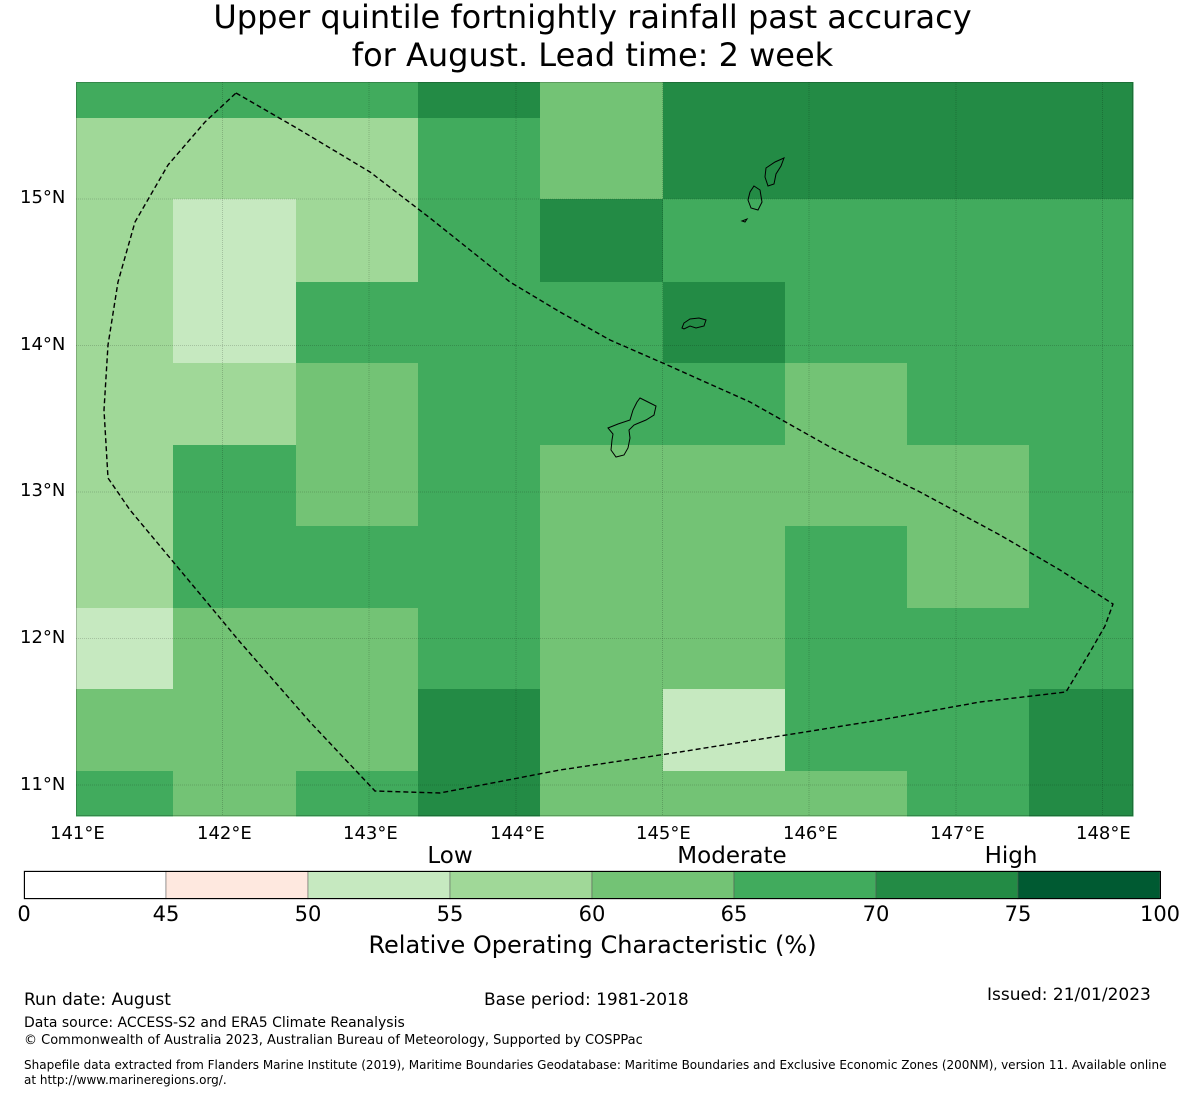  I want to click on colorbar-tick-55: 55, so click(450, 914).